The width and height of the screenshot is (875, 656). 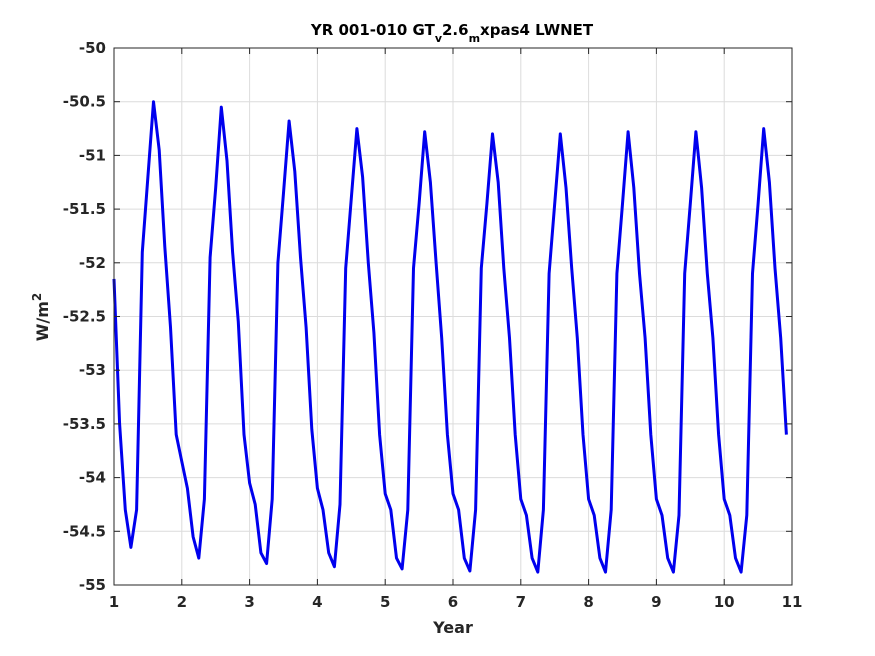 I want to click on y-tick-label: -54, so click(x=92, y=478).